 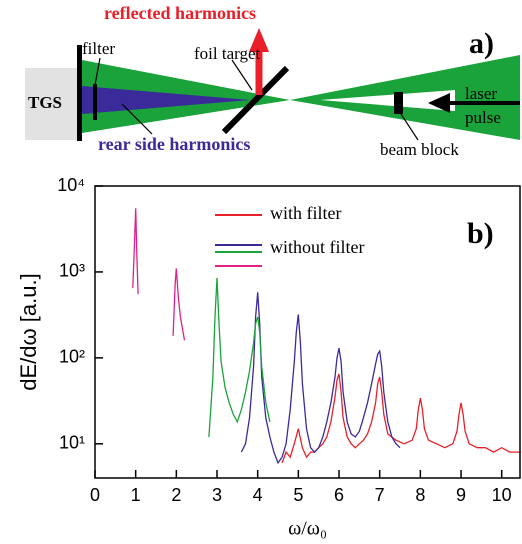 I want to click on beam-block, so click(x=398, y=103).